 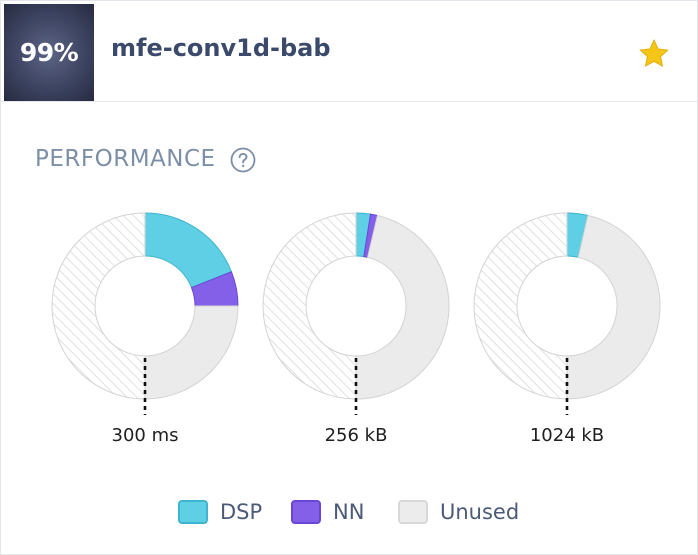 What do you see at coordinates (480, 512) in the screenshot?
I see `legend-label-unused: Unused` at bounding box center [480, 512].